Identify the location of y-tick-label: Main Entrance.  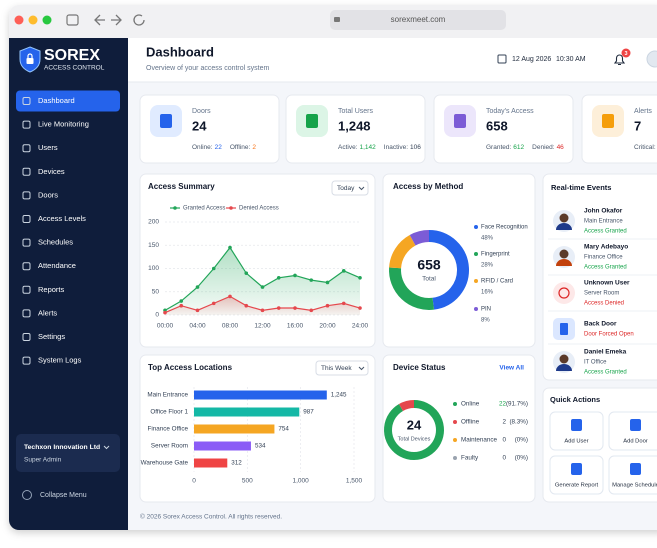
(167, 395).